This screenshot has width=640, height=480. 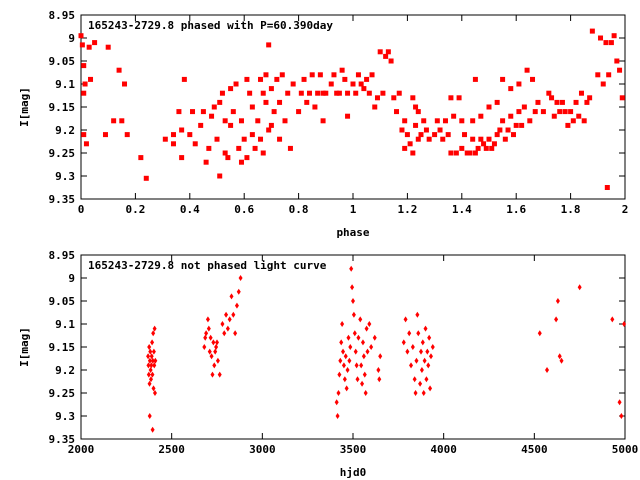 I want to click on phased-xtick-label: 0.2, so click(x=135, y=209).